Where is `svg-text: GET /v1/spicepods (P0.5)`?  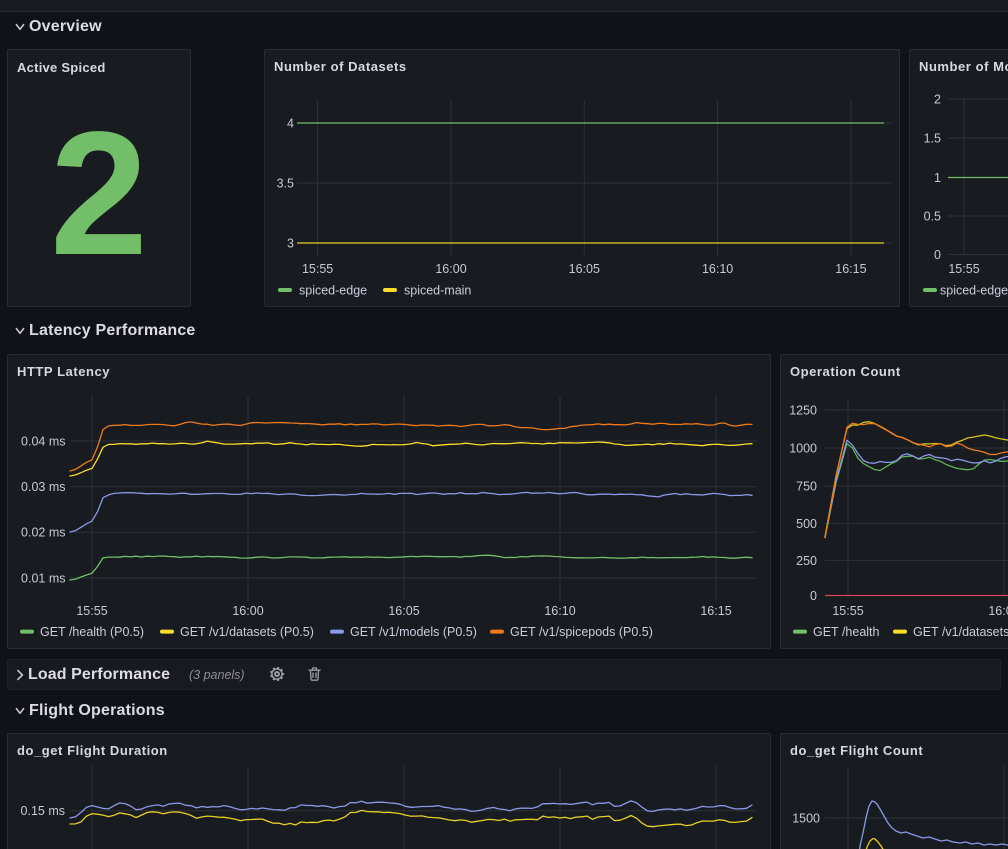 svg-text: GET /v1/spicepods (P0.5) is located at coordinates (581, 632).